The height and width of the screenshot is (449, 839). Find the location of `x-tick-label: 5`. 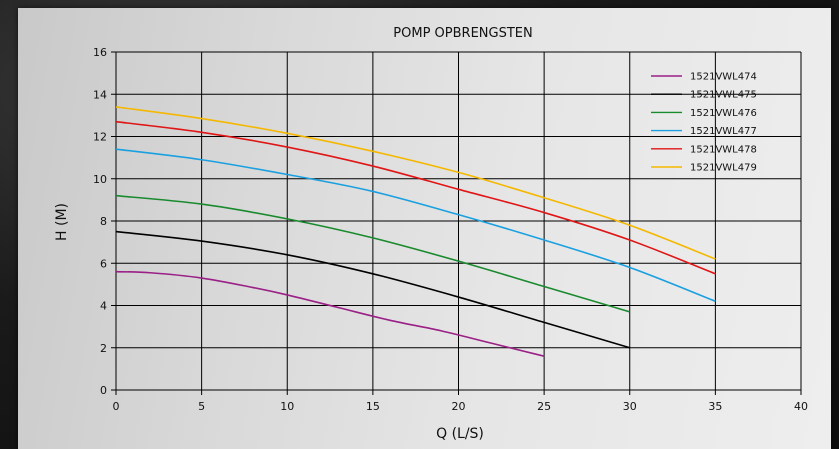

x-tick-label: 5 is located at coordinates (201, 406).